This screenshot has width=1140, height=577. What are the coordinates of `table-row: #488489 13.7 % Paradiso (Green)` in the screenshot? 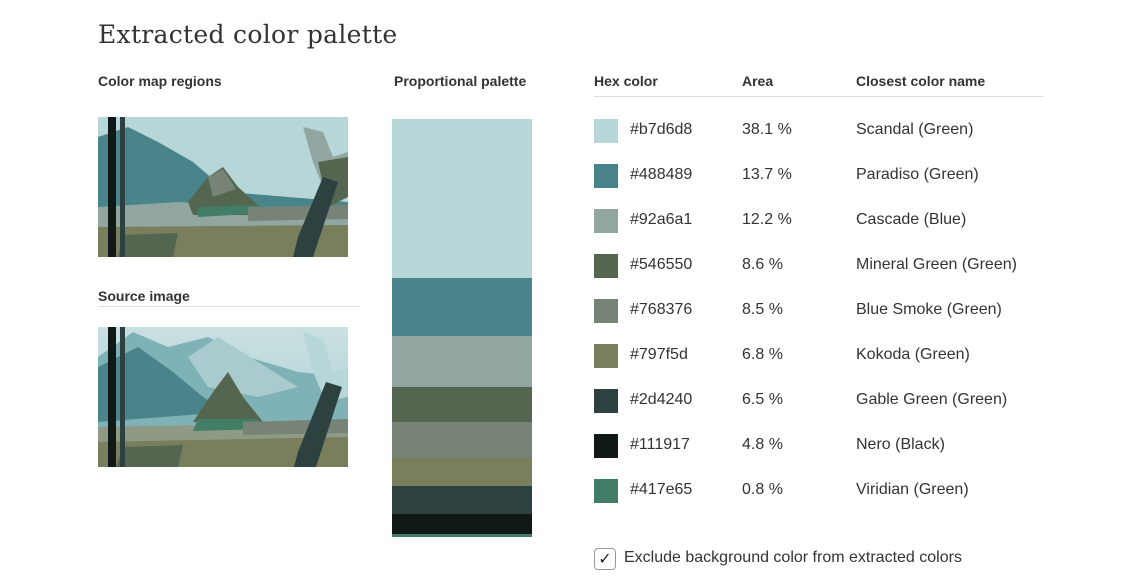 It's located at (824, 177).